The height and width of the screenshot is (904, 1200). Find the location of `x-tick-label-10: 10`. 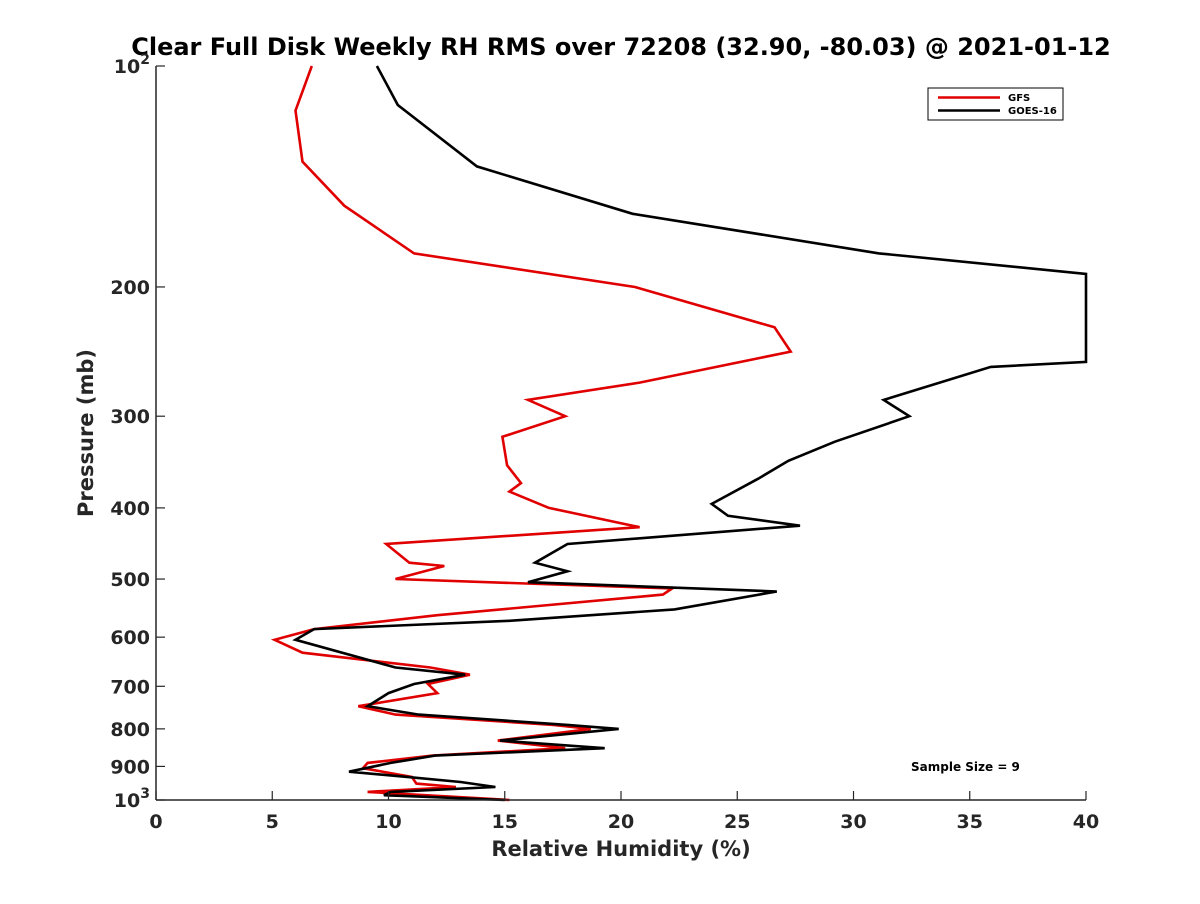

x-tick-label-10: 10 is located at coordinates (388, 822).